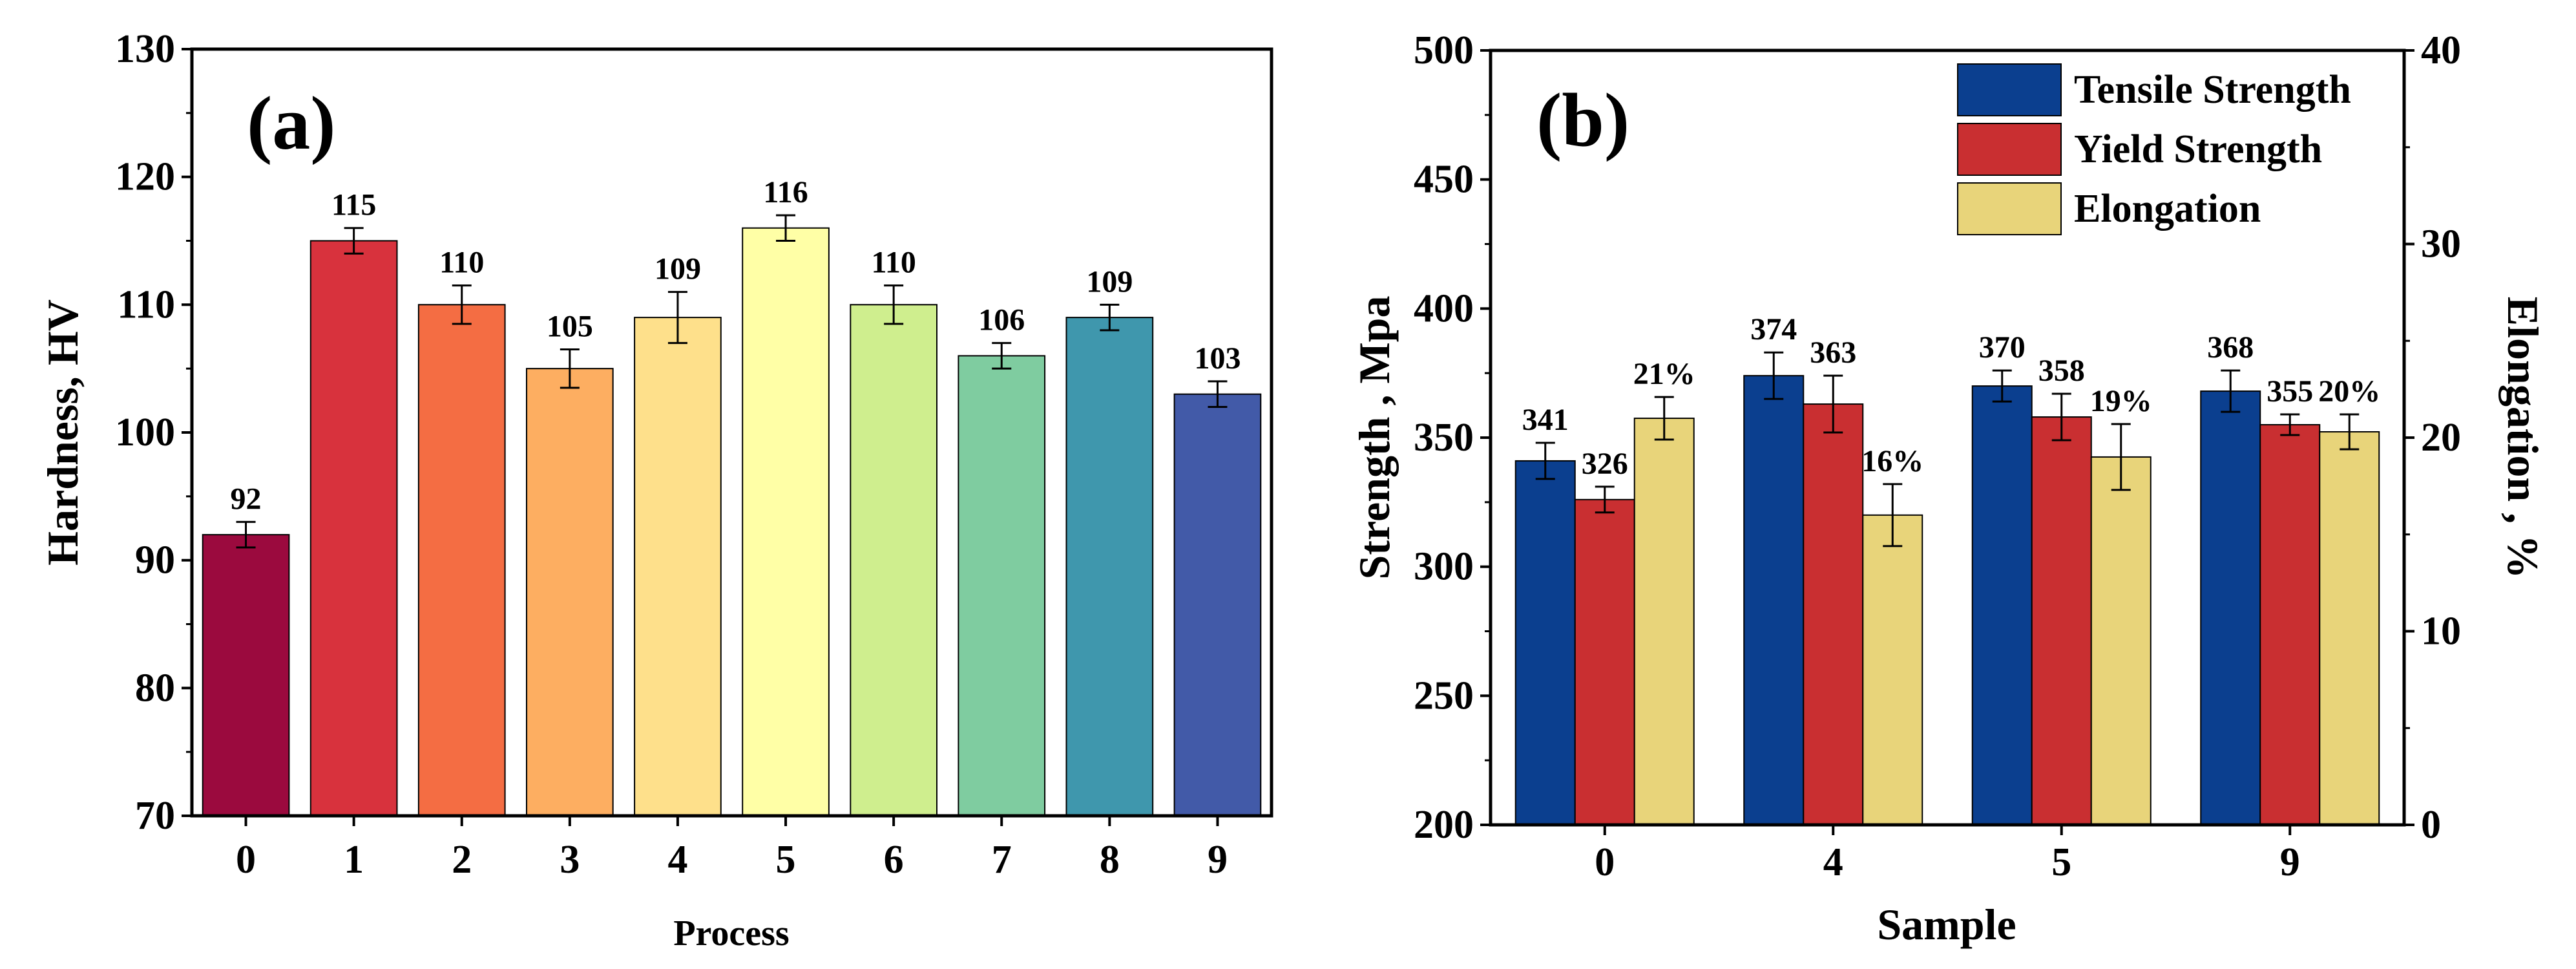 The height and width of the screenshot is (969, 2576). I want to click on panel-b-label: (b), so click(1582, 120).